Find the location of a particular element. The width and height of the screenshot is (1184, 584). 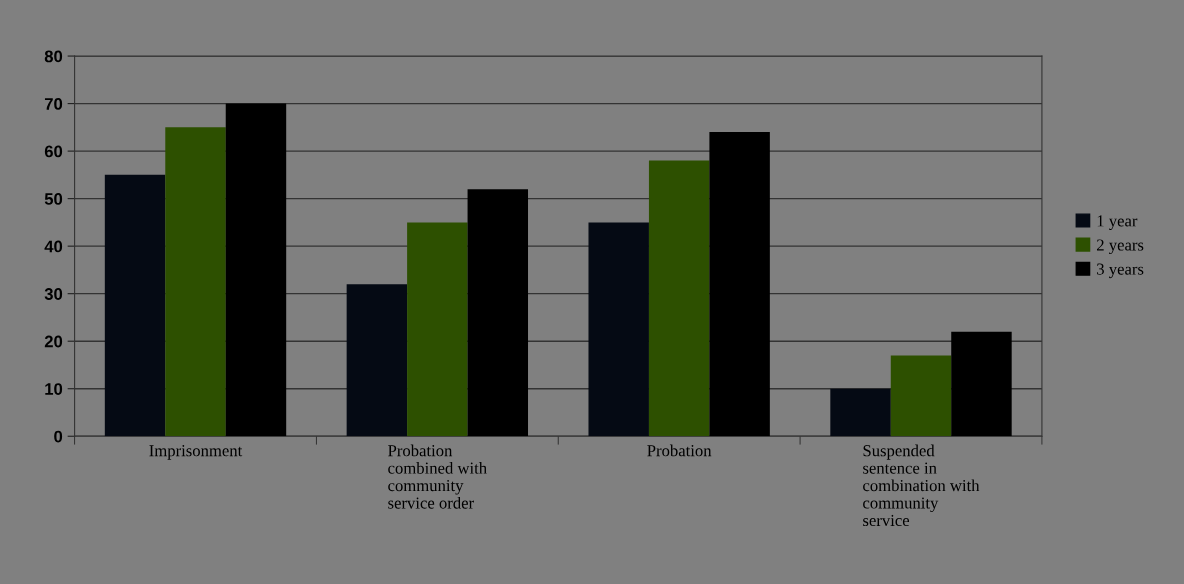

y-tick-label: 70 is located at coordinates (53, 103).